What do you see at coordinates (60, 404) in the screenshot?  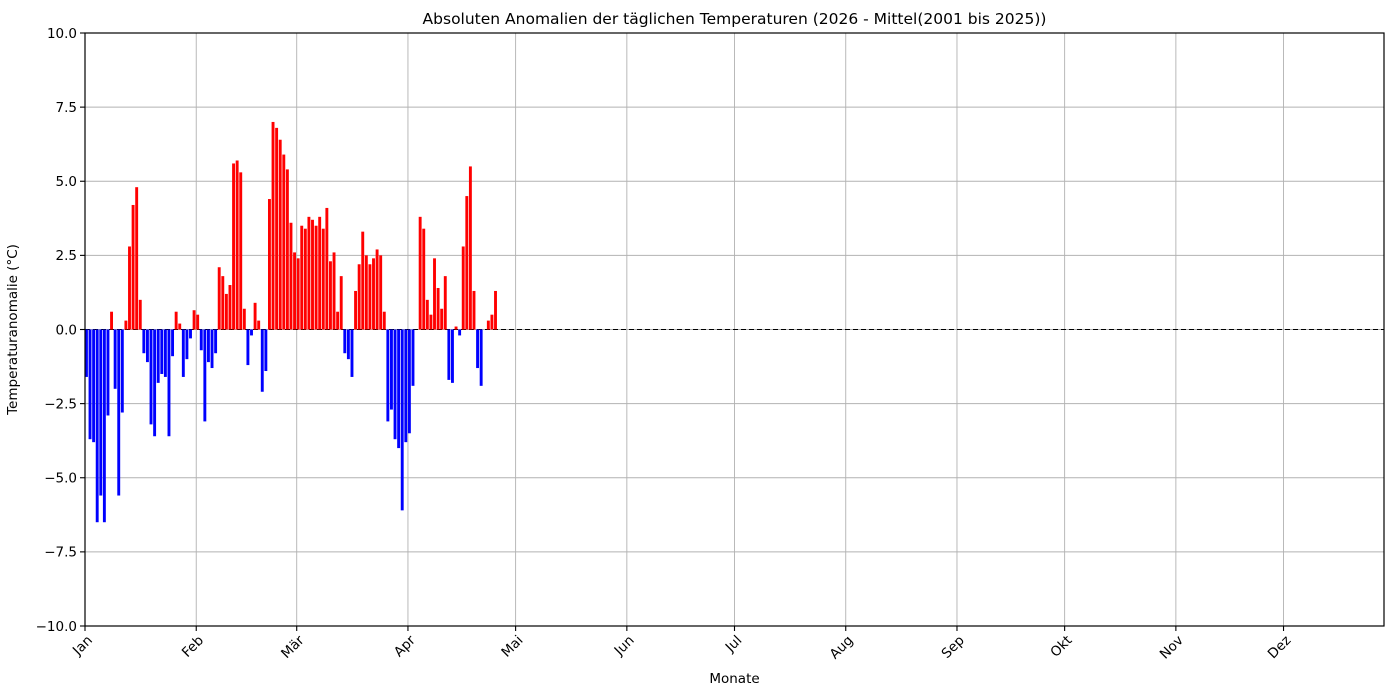 I see `y-tick-label: −2.5` at bounding box center [60, 404].